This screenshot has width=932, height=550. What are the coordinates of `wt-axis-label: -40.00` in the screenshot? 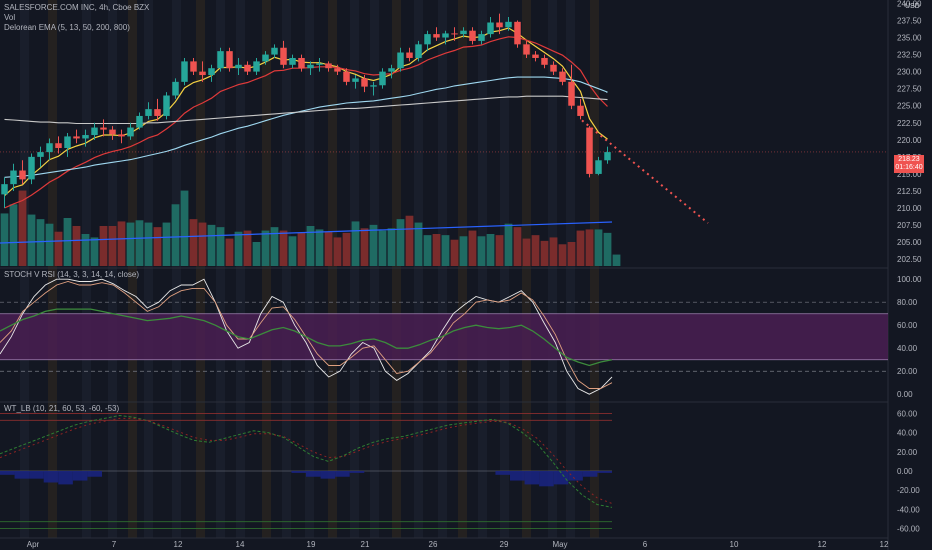 It's located at (908, 509).